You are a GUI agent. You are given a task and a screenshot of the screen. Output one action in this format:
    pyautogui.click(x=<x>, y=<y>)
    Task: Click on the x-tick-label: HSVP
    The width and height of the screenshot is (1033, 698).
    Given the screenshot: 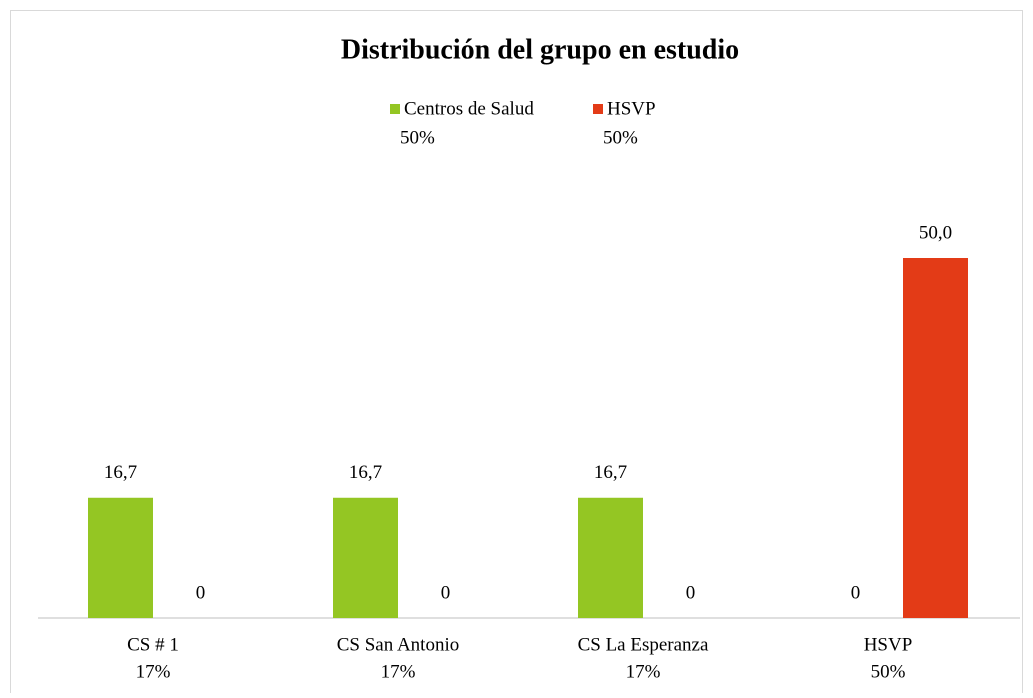 What is the action you would take?
    pyautogui.click(x=888, y=644)
    